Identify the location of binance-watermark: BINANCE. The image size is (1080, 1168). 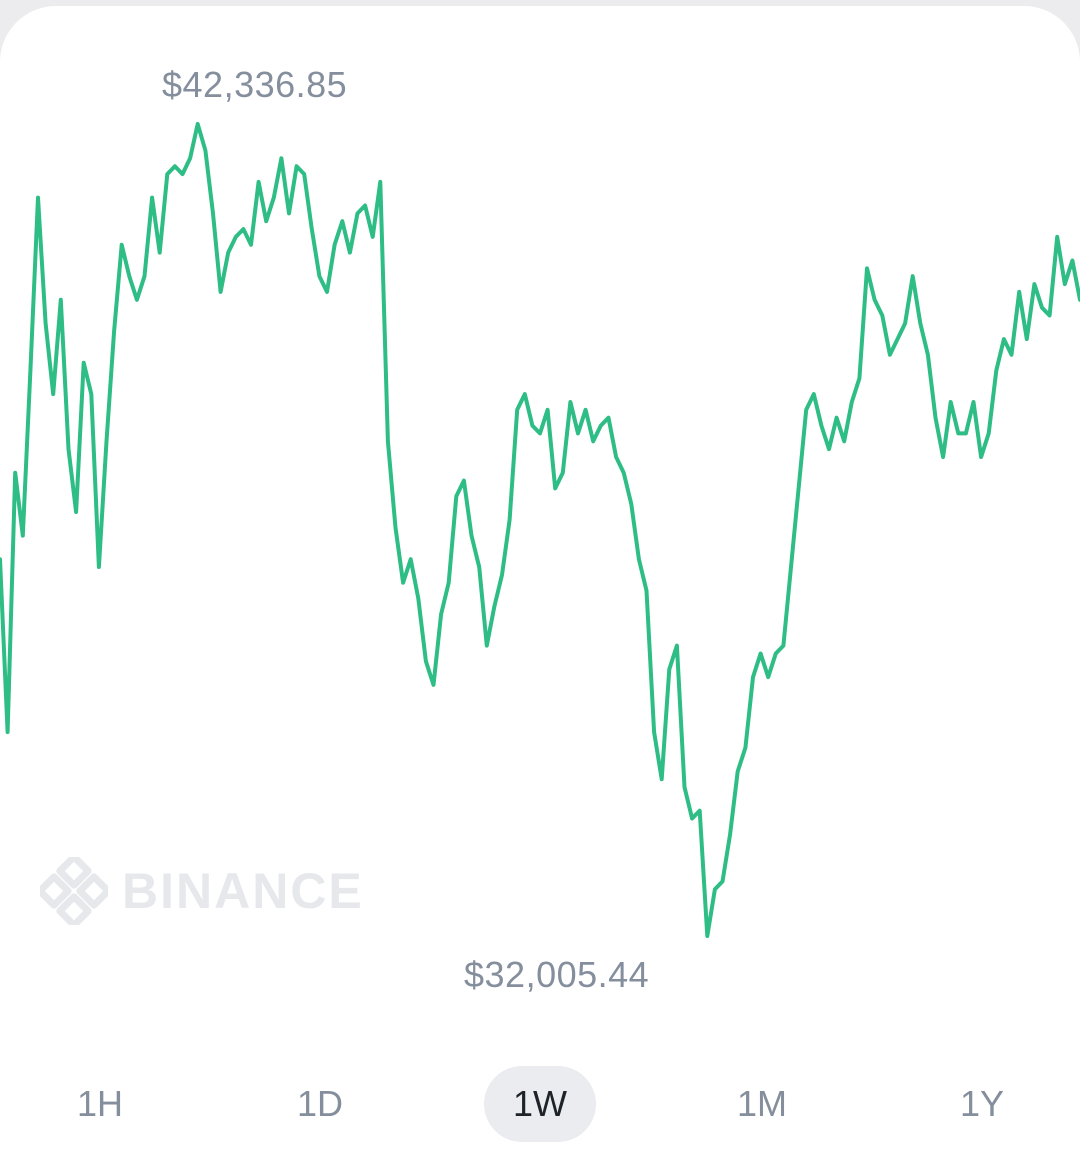
(202, 891).